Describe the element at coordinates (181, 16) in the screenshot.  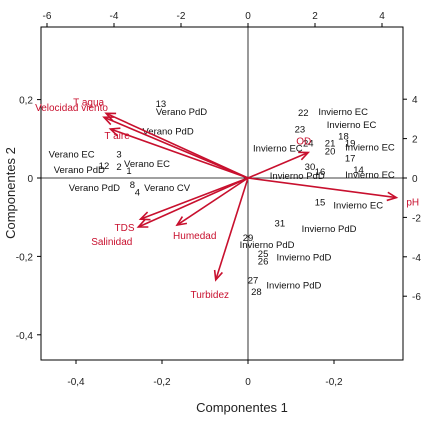
I see `top-tick-label: -2` at that location.